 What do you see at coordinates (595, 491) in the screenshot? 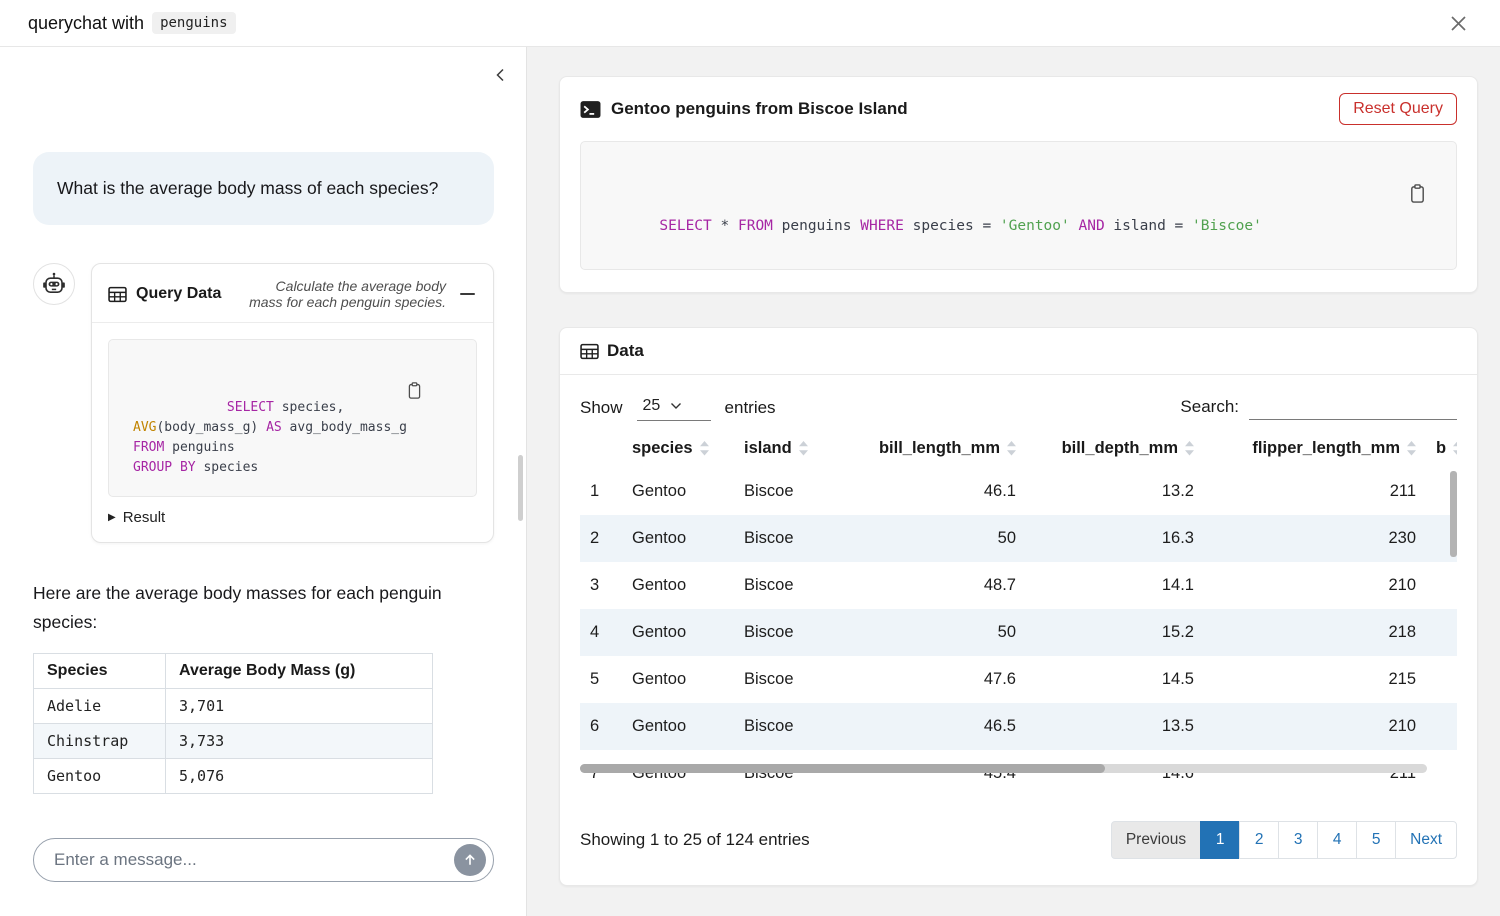
I see `row-number-cell: 1` at bounding box center [595, 491].